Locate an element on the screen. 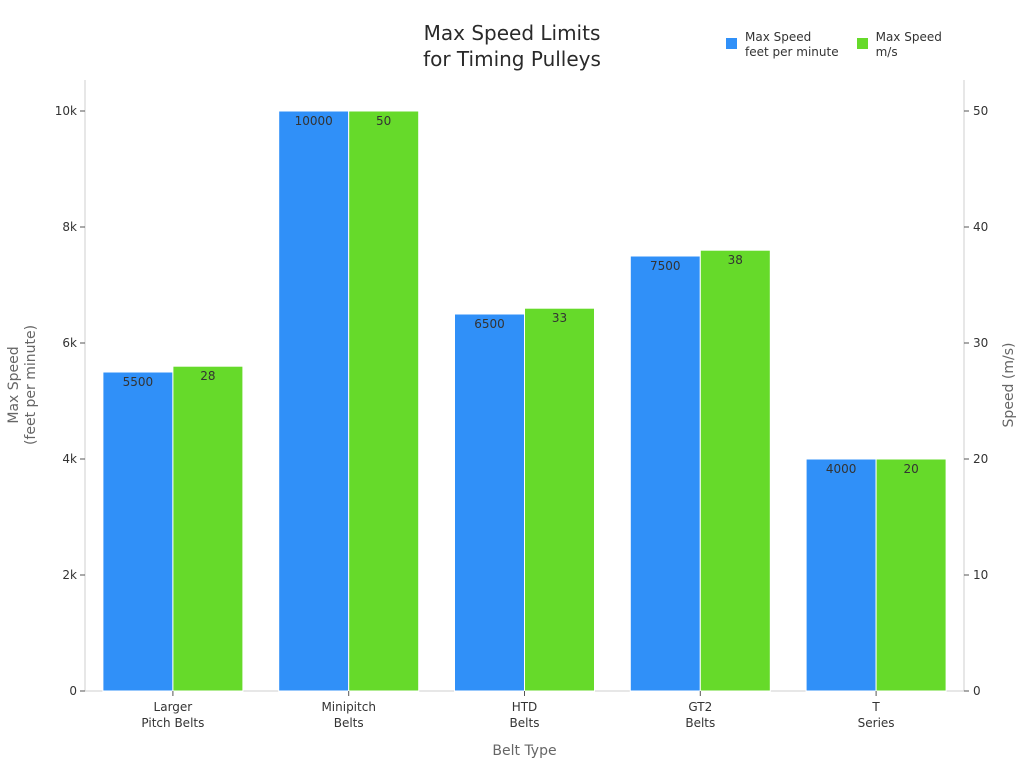  y-tick-label: 4k is located at coordinates (69, 459).